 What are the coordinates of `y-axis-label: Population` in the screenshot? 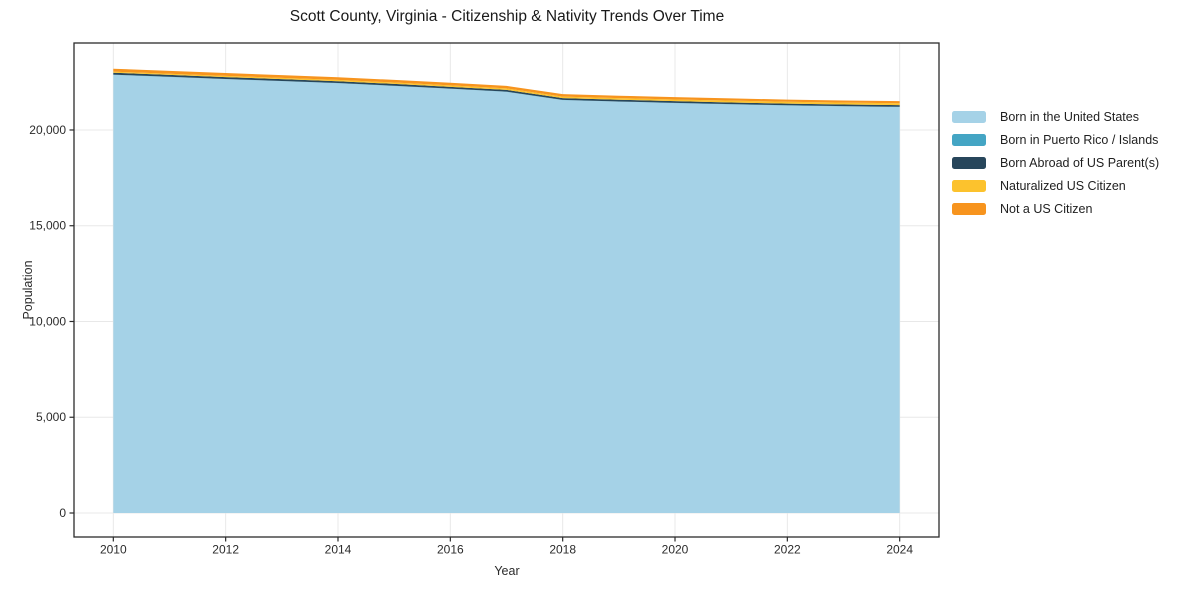 It's located at (28, 290).